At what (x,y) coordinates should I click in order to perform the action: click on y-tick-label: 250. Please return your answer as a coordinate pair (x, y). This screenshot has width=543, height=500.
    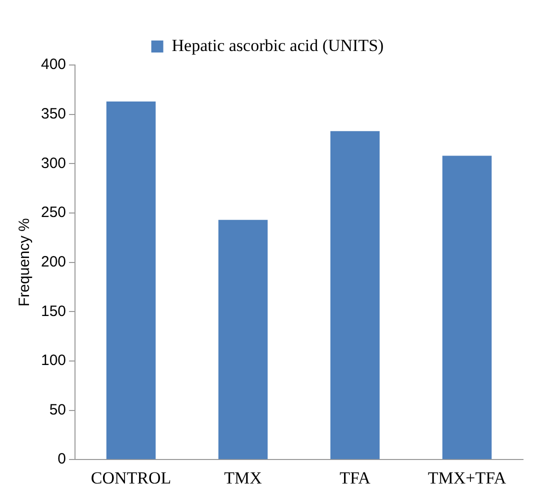
    Looking at the image, I should click on (53, 213).